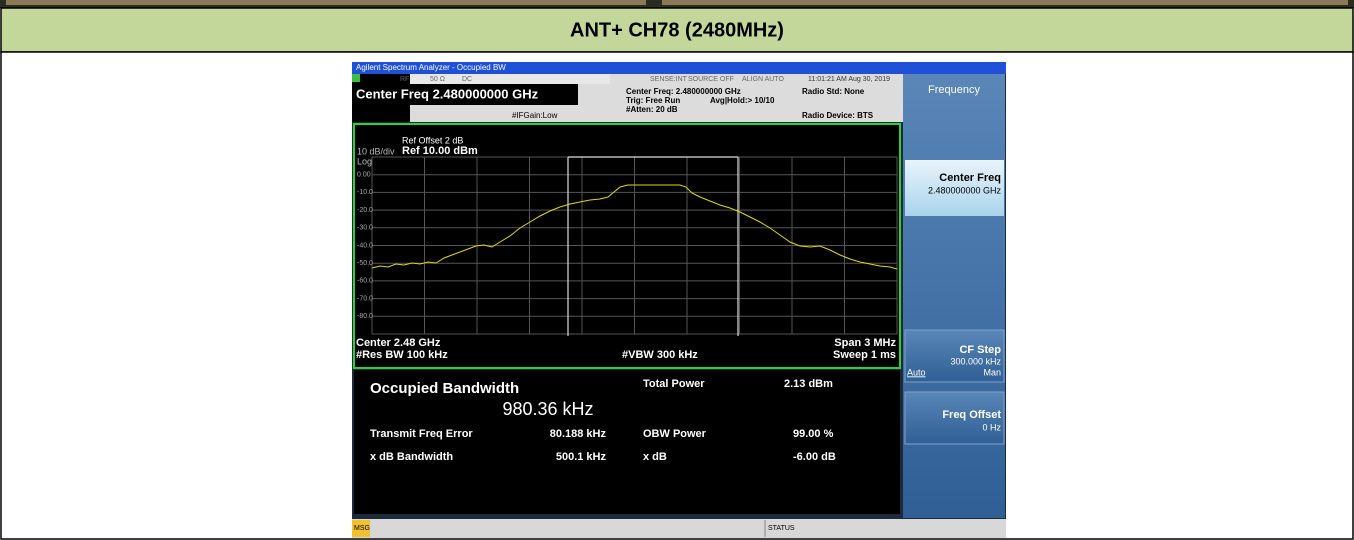 The width and height of the screenshot is (1354, 540). What do you see at coordinates (365, 298) in the screenshot?
I see `y-label: -70.0` at bounding box center [365, 298].